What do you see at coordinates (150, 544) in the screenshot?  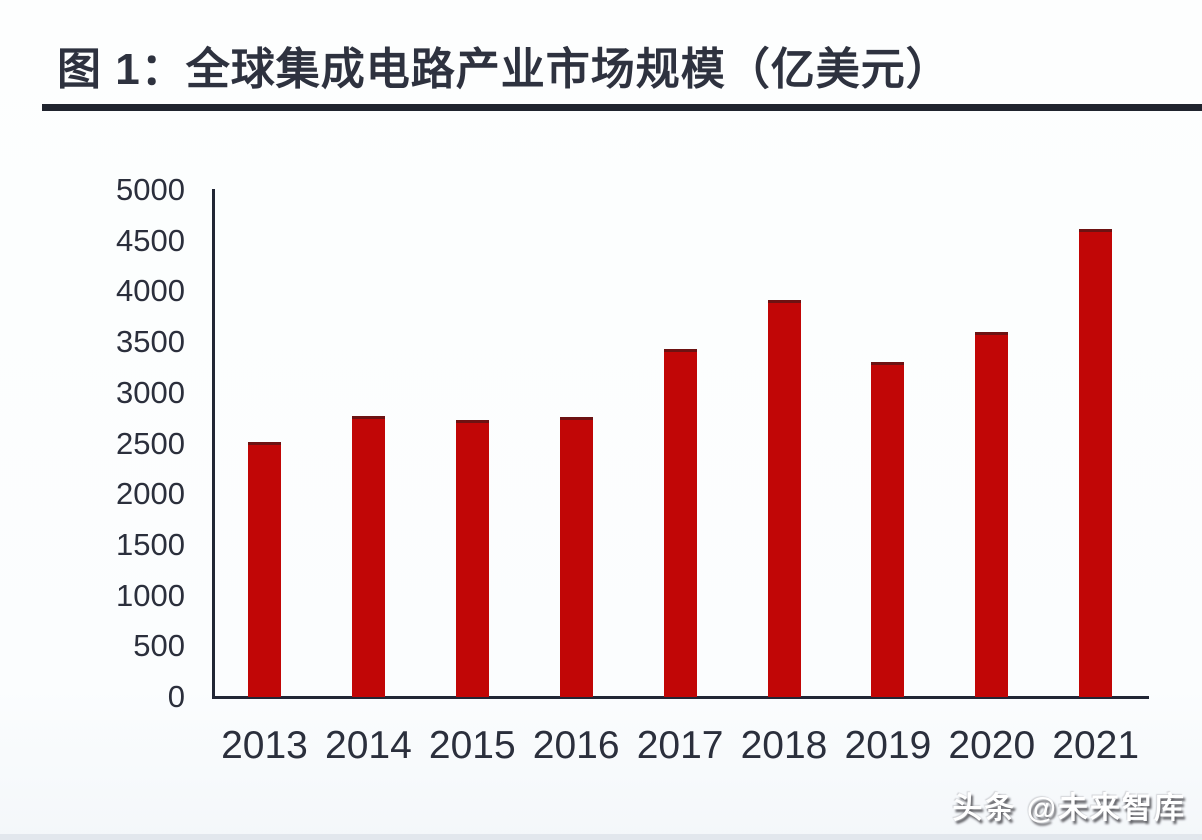 I see `y-axis-tick-label-1500: 1500` at bounding box center [150, 544].